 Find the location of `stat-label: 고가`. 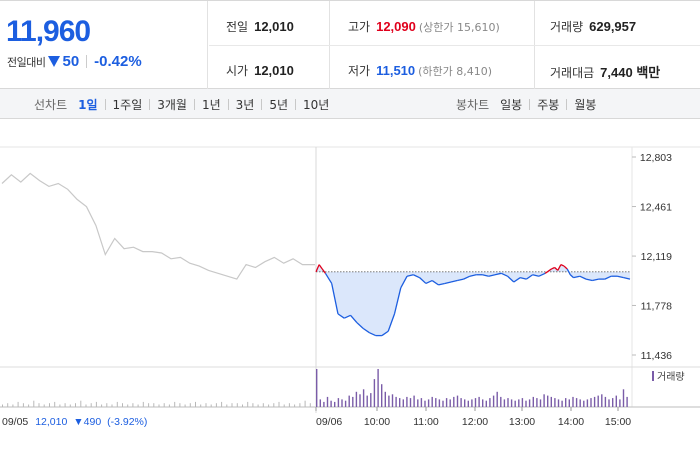

stat-label: 고가 is located at coordinates (359, 27).